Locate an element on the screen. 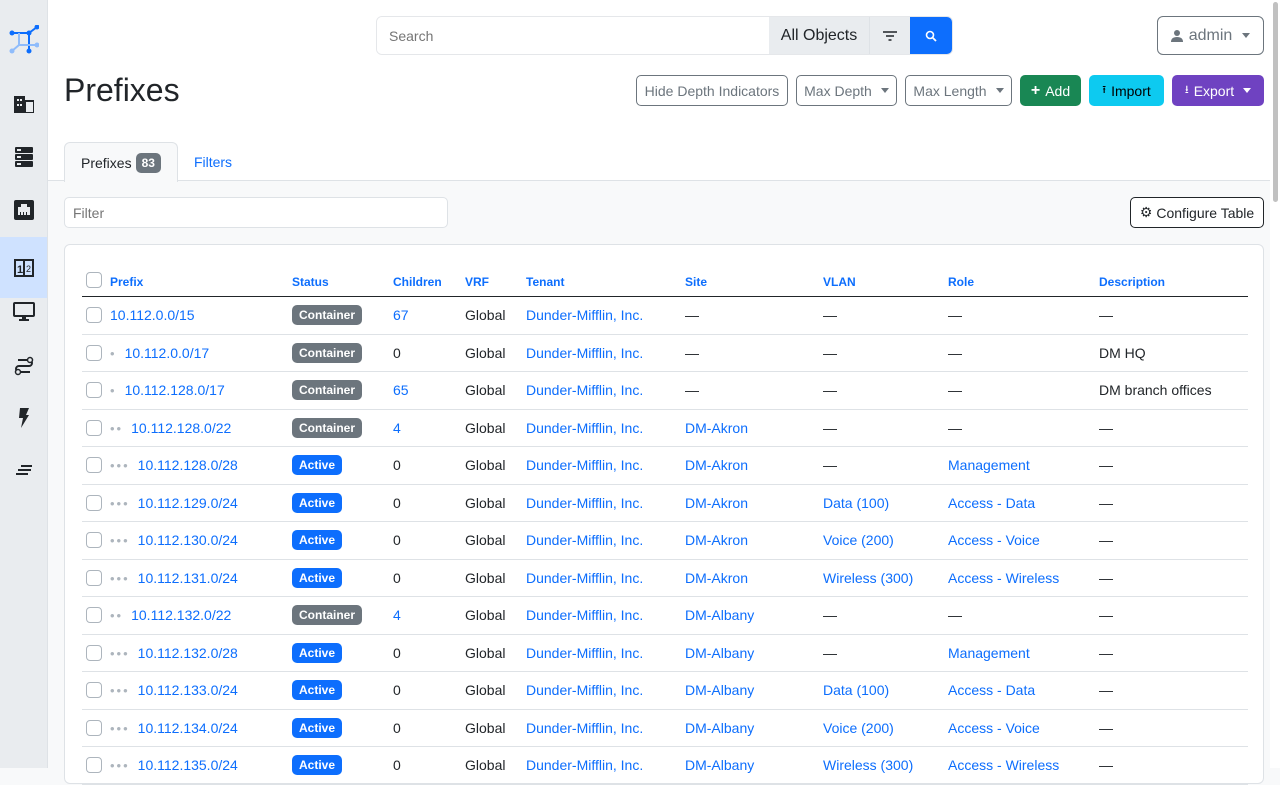 Image resolution: width=1280 pixels, height=785 pixels. server-icon is located at coordinates (23, 157).